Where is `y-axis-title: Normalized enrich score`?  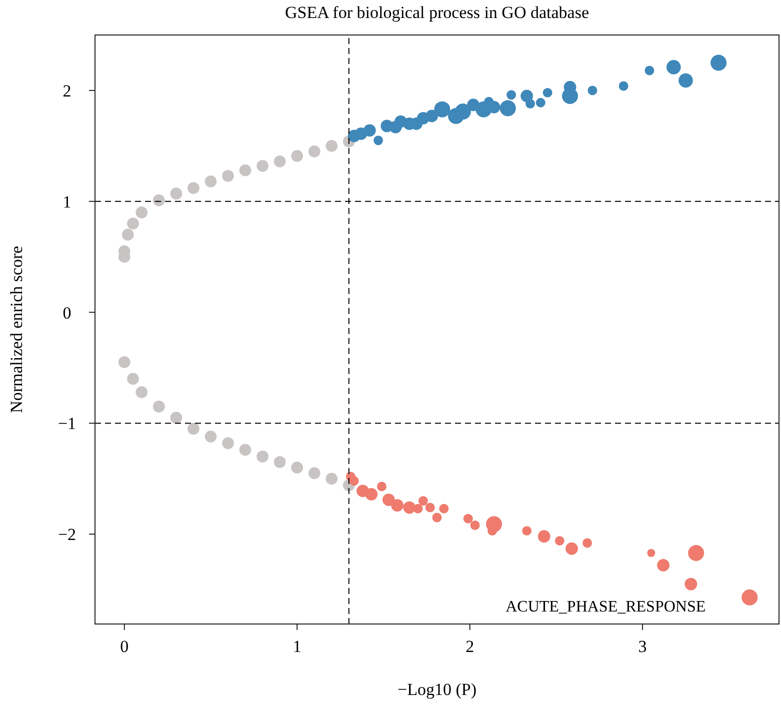 y-axis-title: Normalized enrich score is located at coordinates (16, 330).